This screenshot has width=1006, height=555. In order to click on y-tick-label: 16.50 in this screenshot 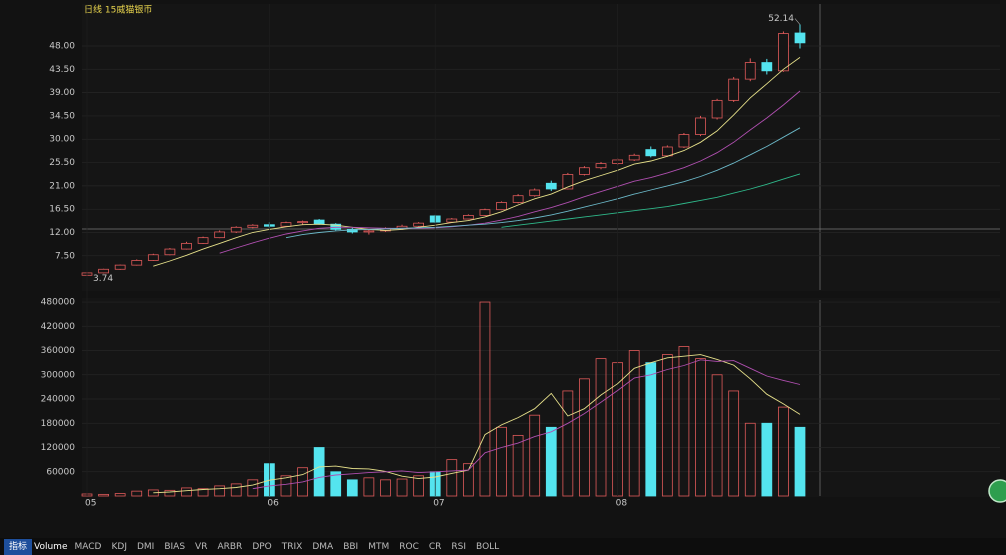, I will do `click(62, 210)`.